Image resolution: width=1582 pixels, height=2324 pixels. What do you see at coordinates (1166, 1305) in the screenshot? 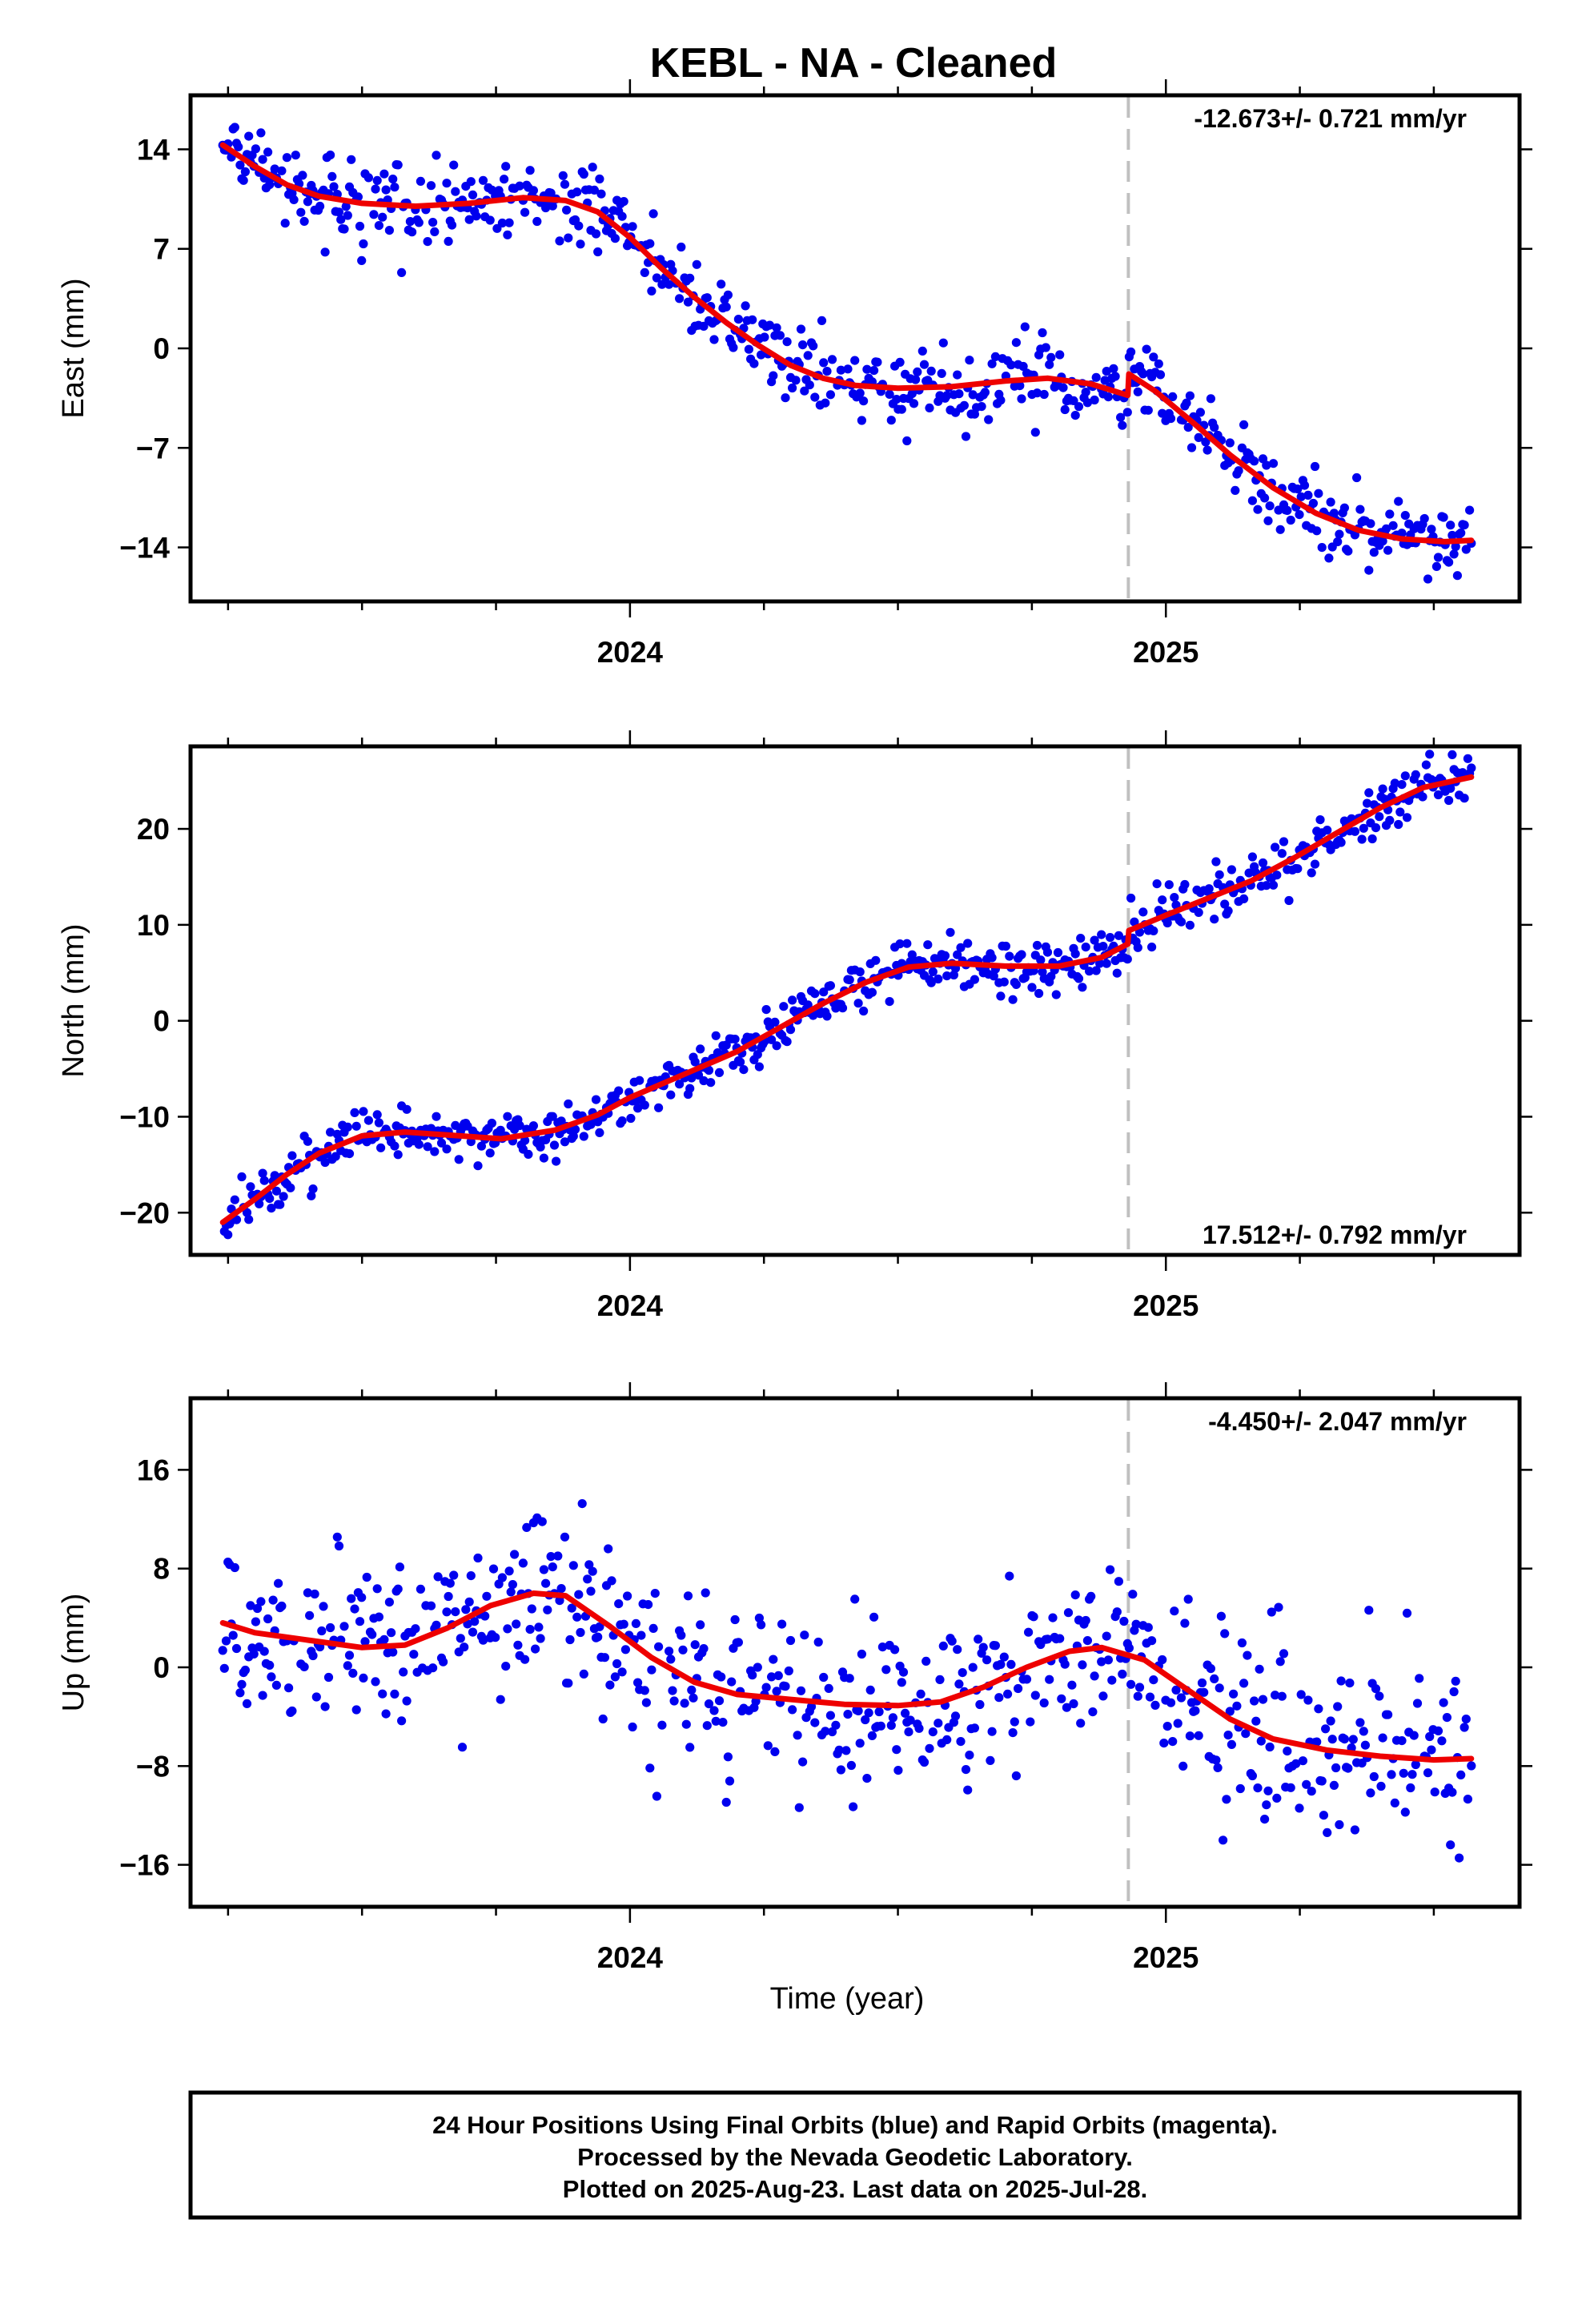
I see `x-tick-label: 2025` at bounding box center [1166, 1305].